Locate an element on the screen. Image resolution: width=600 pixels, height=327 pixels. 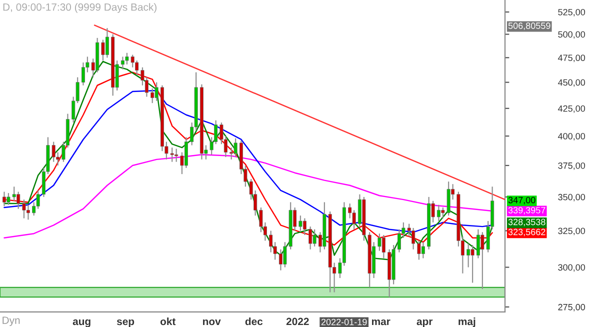
x-tick-label: maj is located at coordinates (467, 322).